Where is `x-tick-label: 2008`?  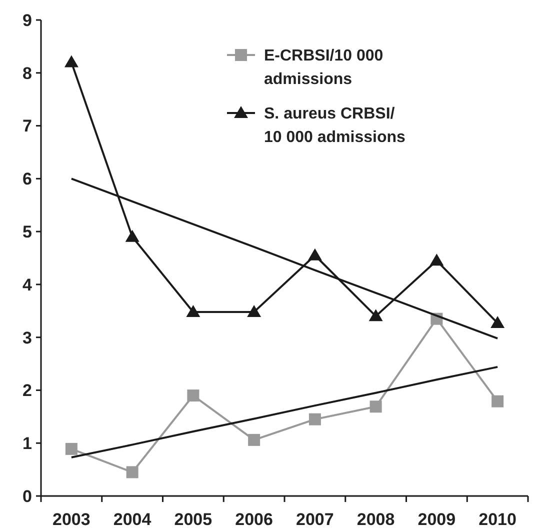
x-tick-label: 2008 is located at coordinates (375, 519).